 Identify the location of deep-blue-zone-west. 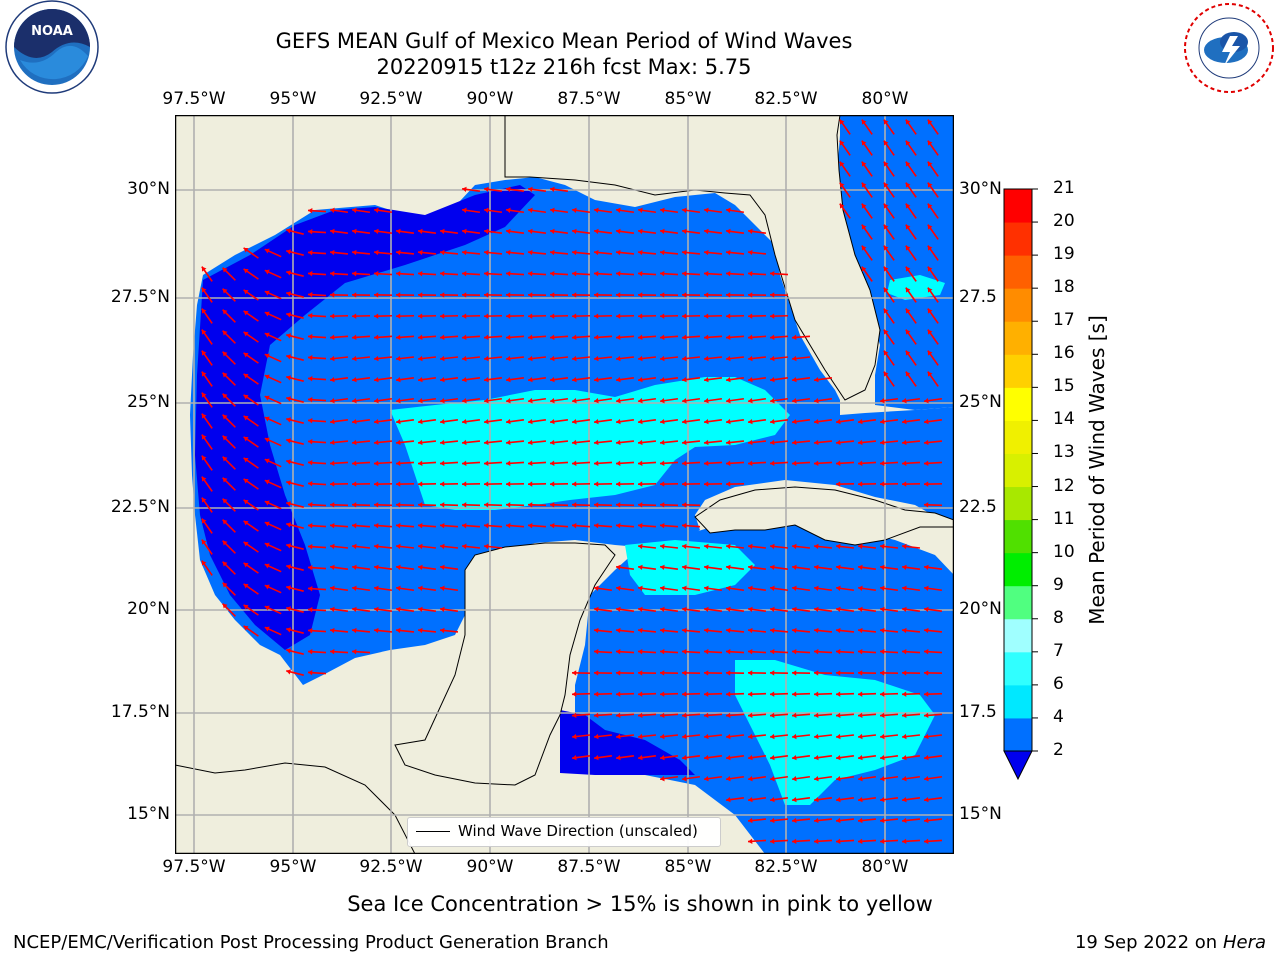
(365, 417).